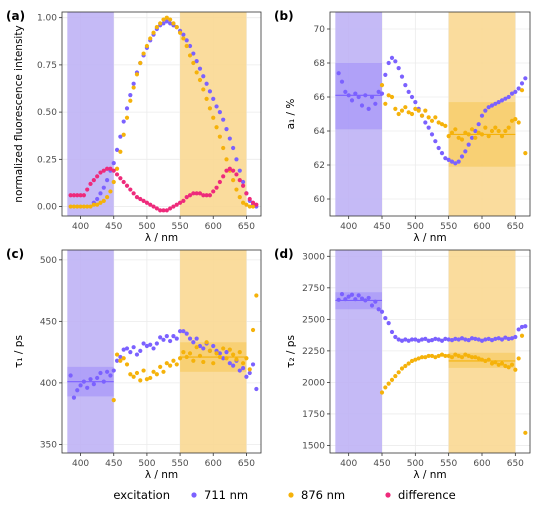 This screenshot has width=550, height=508. Describe the element at coordinates (320, 132) in the screenshot. I see `tick-label-y: 64` at that location.